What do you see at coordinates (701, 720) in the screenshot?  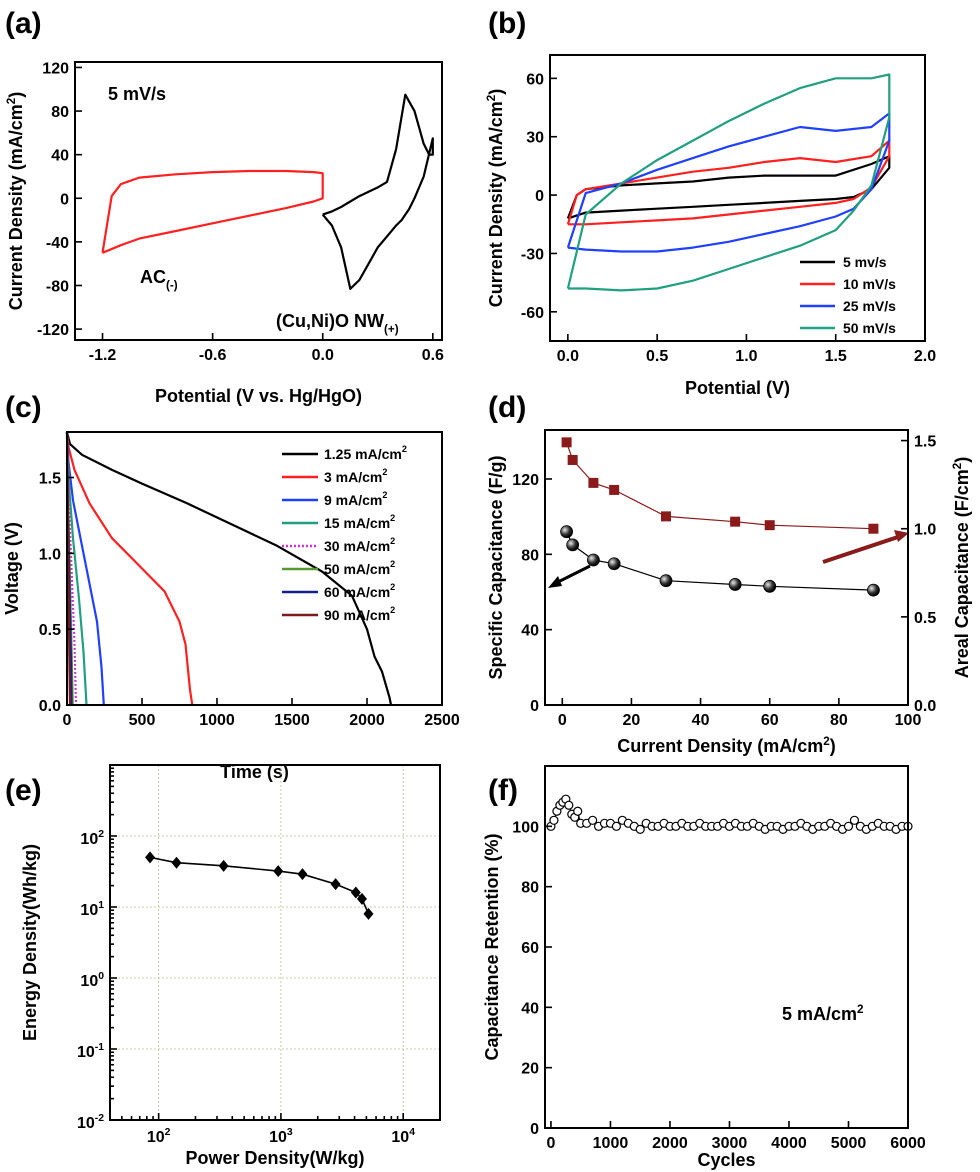 I see `panel-d-xtick-label: 40` at bounding box center [701, 720].